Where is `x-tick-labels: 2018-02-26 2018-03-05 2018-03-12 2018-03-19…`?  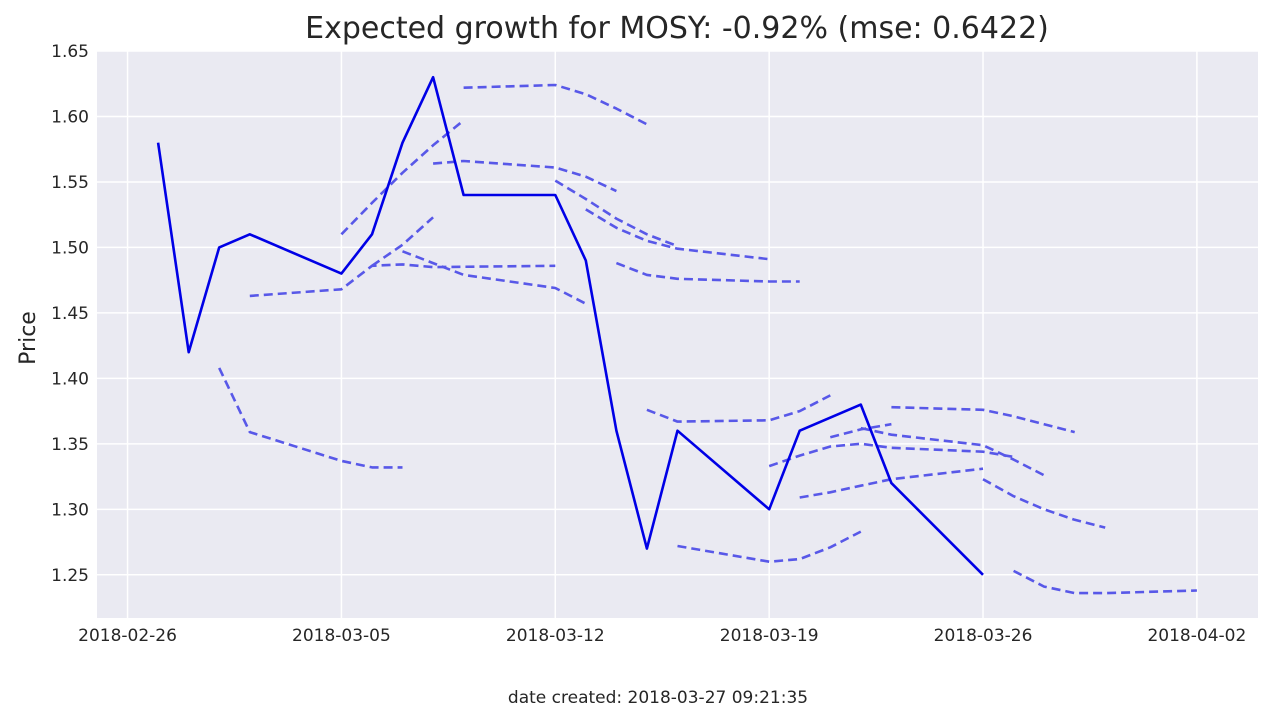
x-tick-labels: 2018-02-26 2018-03-05 2018-03-12 2018-03-19… is located at coordinates (662, 636).